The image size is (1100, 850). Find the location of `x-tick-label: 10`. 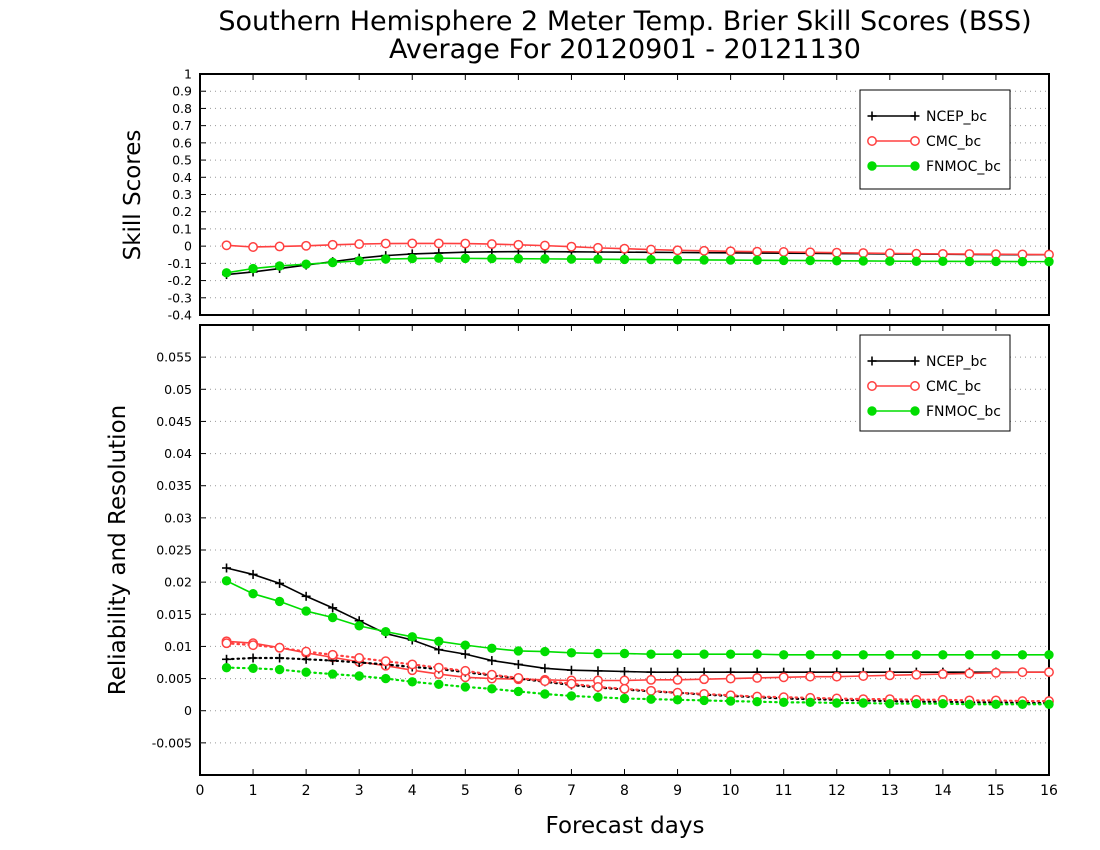

x-tick-label: 10 is located at coordinates (731, 791).